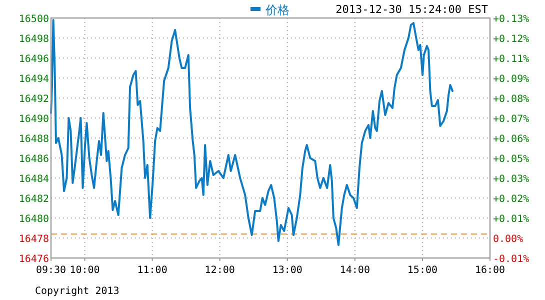 This screenshot has width=545, height=300. Describe the element at coordinates (33, 219) in the screenshot. I see `y-tick-label: 16480` at that location.